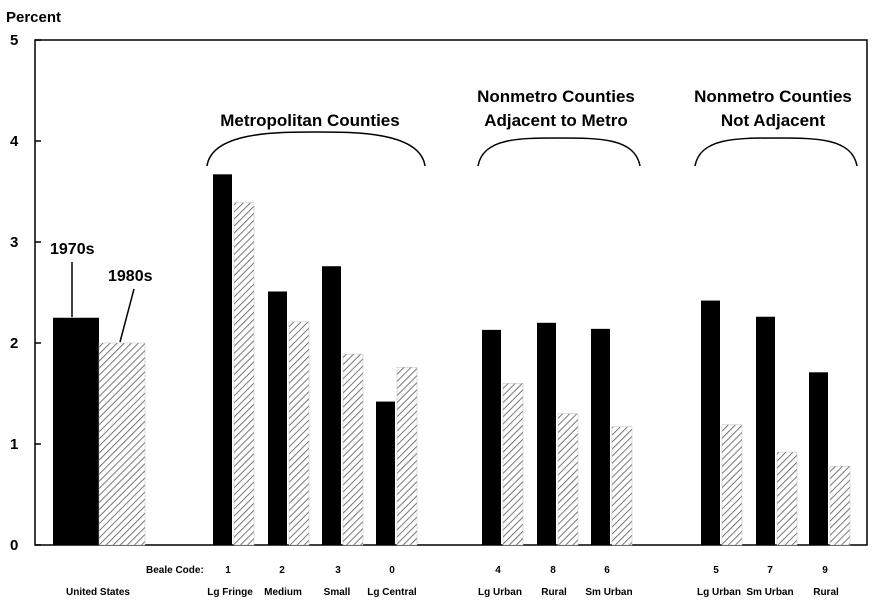  What do you see at coordinates (230, 592) in the screenshot?
I see `x-category-label: Lg Fringe` at bounding box center [230, 592].